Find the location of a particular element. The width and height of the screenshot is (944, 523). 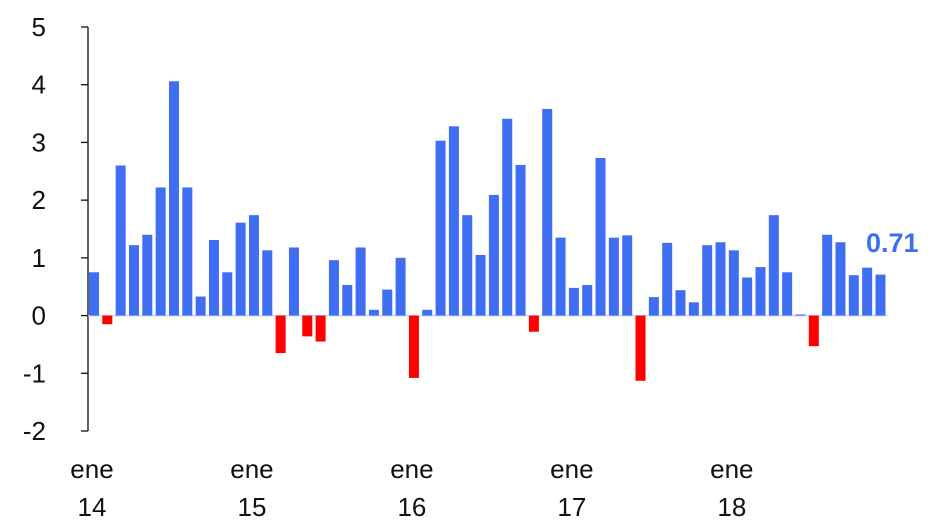

y-tick-label: 1 is located at coordinates (39, 258).